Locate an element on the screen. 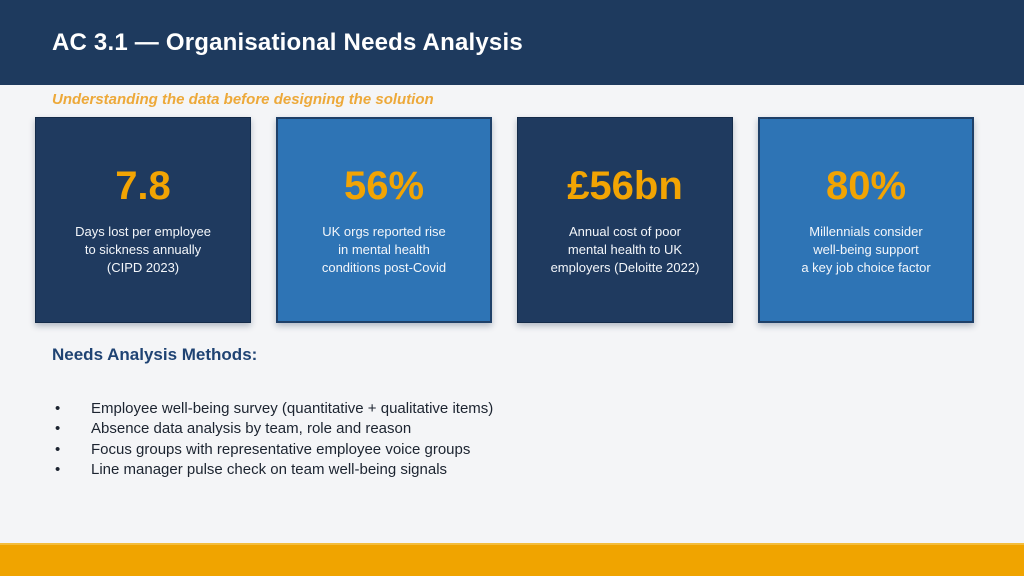 The image size is (1024, 576). stat-description-line: mental health to UK is located at coordinates (625, 249).